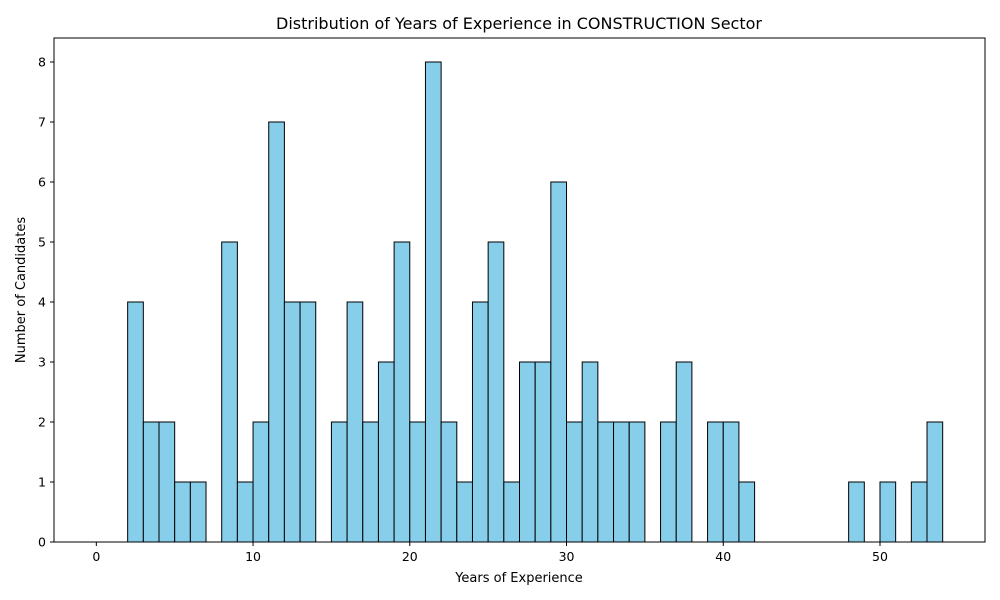 The height and width of the screenshot is (600, 1000). What do you see at coordinates (42, 362) in the screenshot?
I see `y-tick-label: 3` at bounding box center [42, 362].